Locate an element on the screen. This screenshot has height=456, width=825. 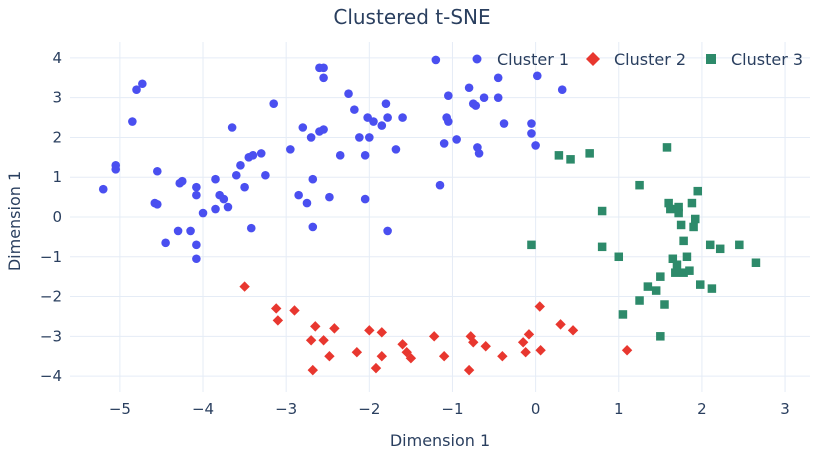
legend-item-cluster-2: Cluster 2 is located at coordinates (636, 59).